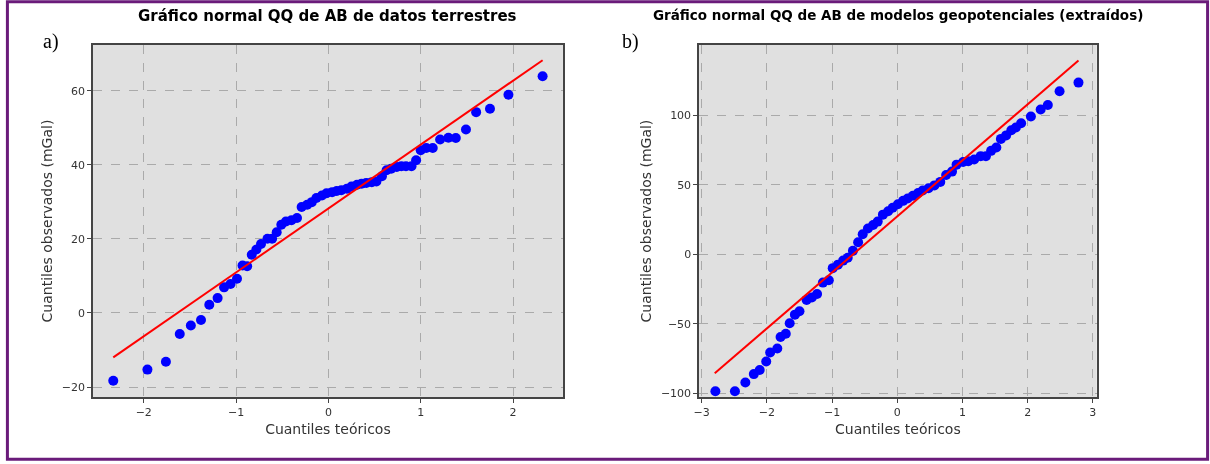 The width and height of the screenshot is (1210, 464). What do you see at coordinates (78, 239) in the screenshot?
I see `y-tick-label: 20` at bounding box center [78, 239].